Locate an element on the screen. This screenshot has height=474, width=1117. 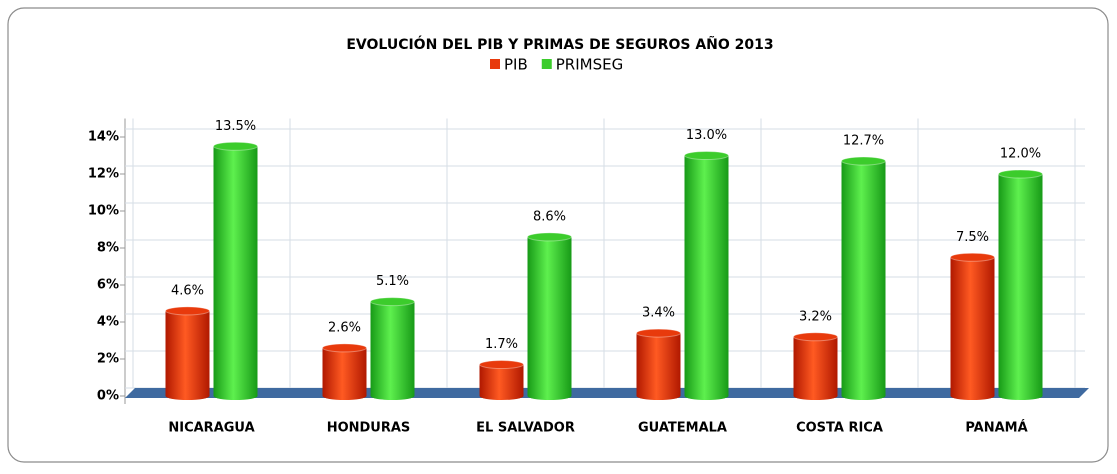
value-label: 13.5% is located at coordinates (235, 126).